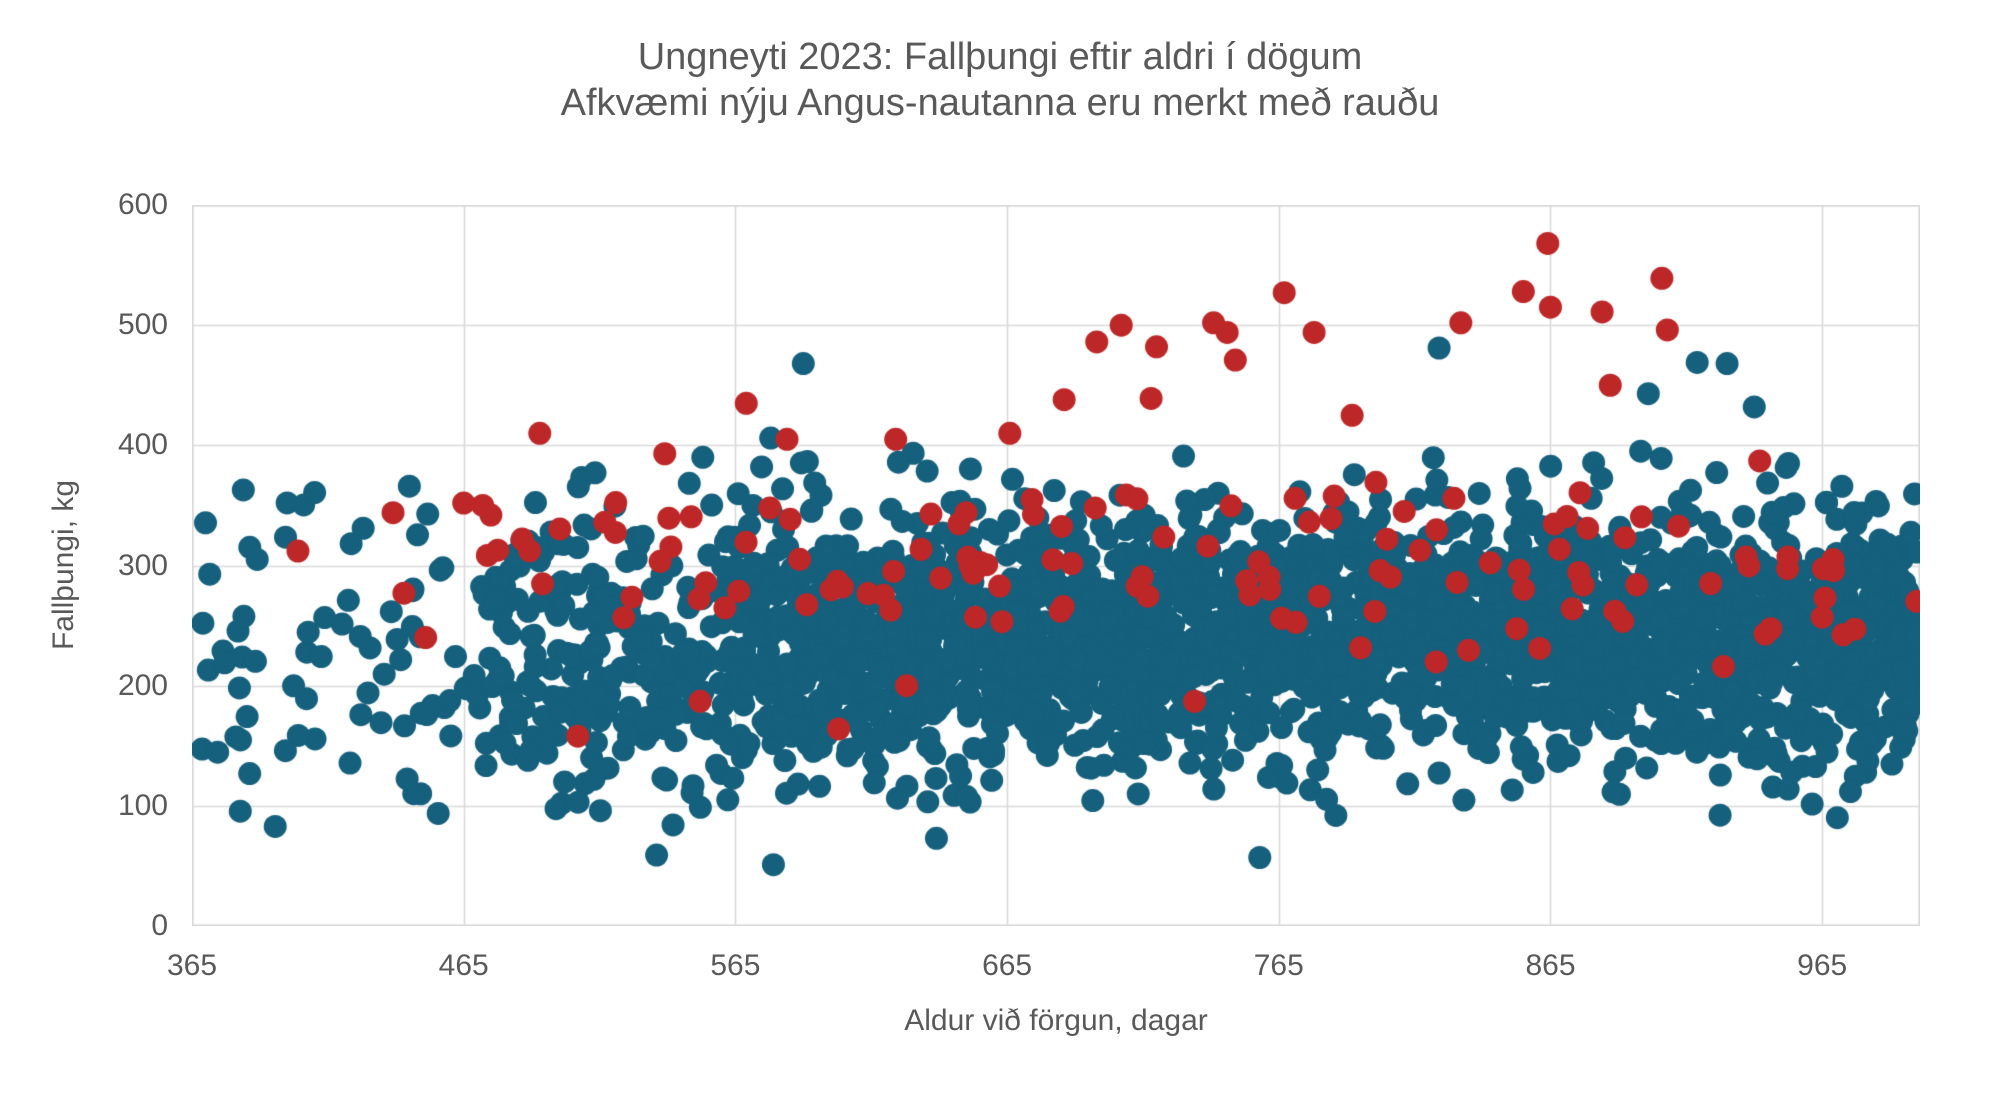 This screenshot has width=2000, height=1098. What do you see at coordinates (1822, 965) in the screenshot?
I see `x-tick-label: 965` at bounding box center [1822, 965].